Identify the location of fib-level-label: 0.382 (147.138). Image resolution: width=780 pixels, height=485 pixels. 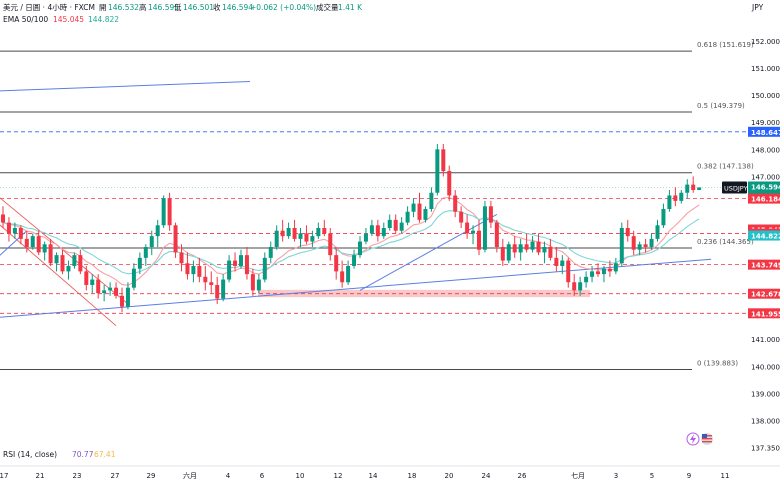
(725, 167).